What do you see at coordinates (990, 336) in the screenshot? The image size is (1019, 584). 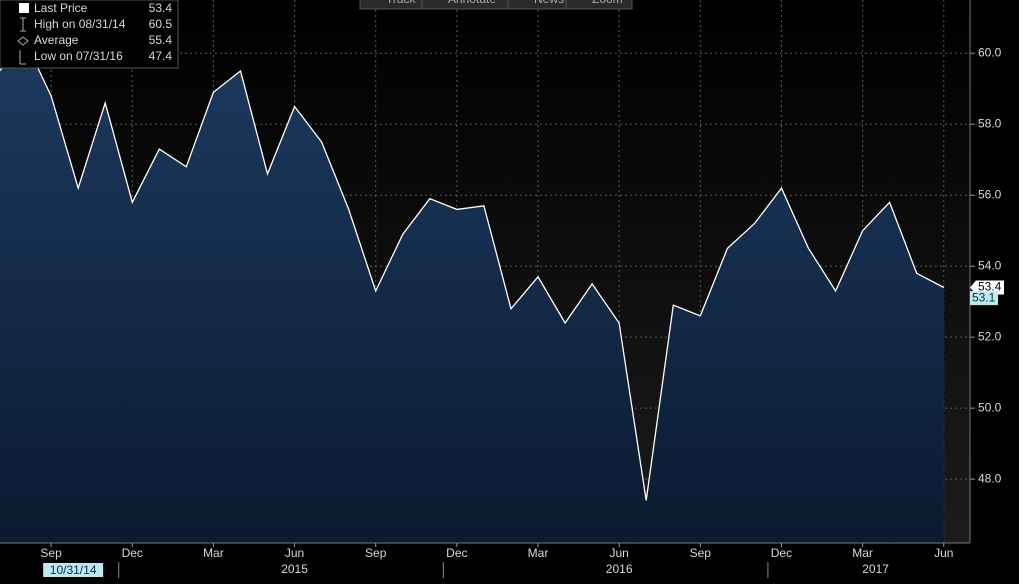 I see `y-tick-label: 52.0` at bounding box center [990, 336].